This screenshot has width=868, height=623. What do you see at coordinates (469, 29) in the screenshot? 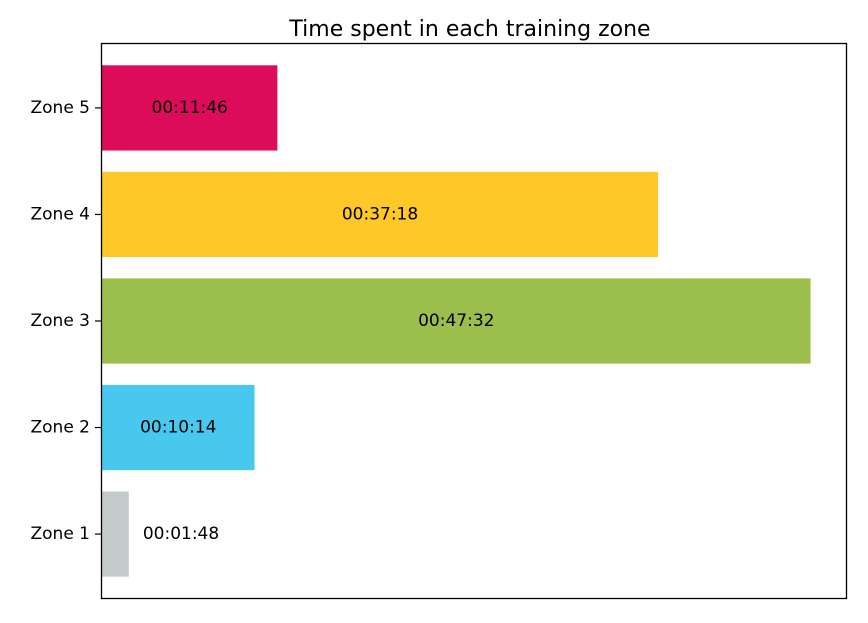
I see `chart-title: Time spent in each training zone` at bounding box center [469, 29].